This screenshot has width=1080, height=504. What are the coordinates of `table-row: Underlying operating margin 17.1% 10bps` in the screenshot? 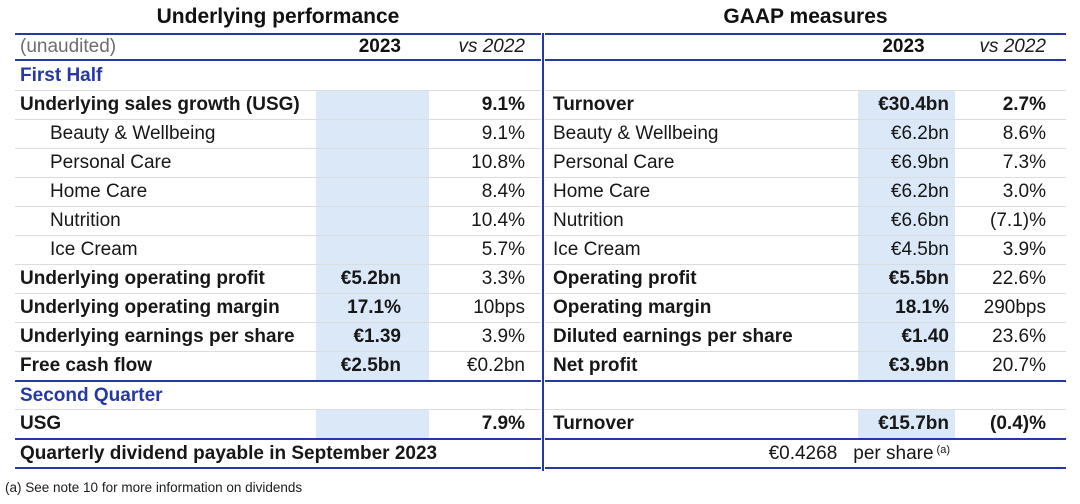 It's located at (278, 307).